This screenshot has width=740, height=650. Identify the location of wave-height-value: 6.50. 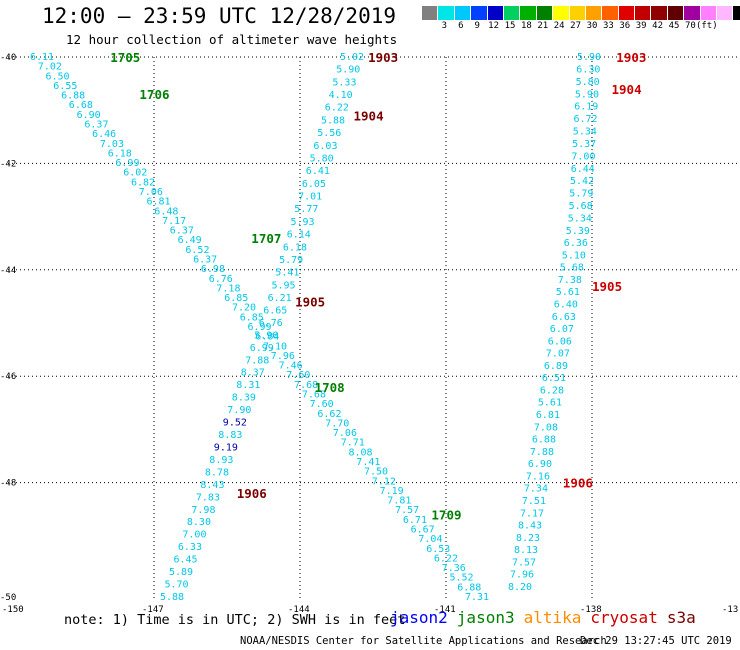
(58, 76).